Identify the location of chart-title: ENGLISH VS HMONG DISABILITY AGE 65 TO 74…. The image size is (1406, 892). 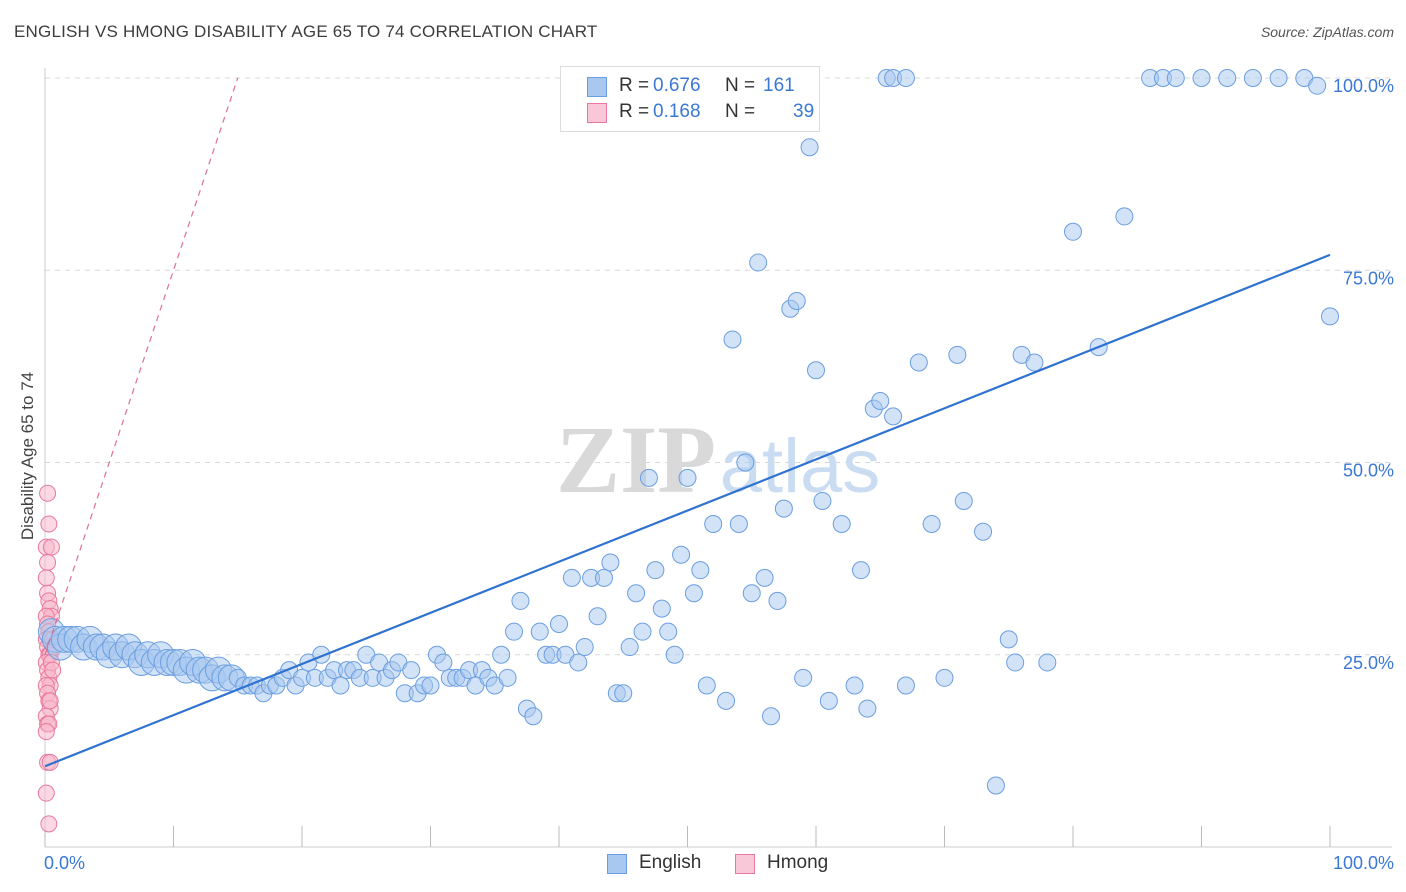
(306, 31).